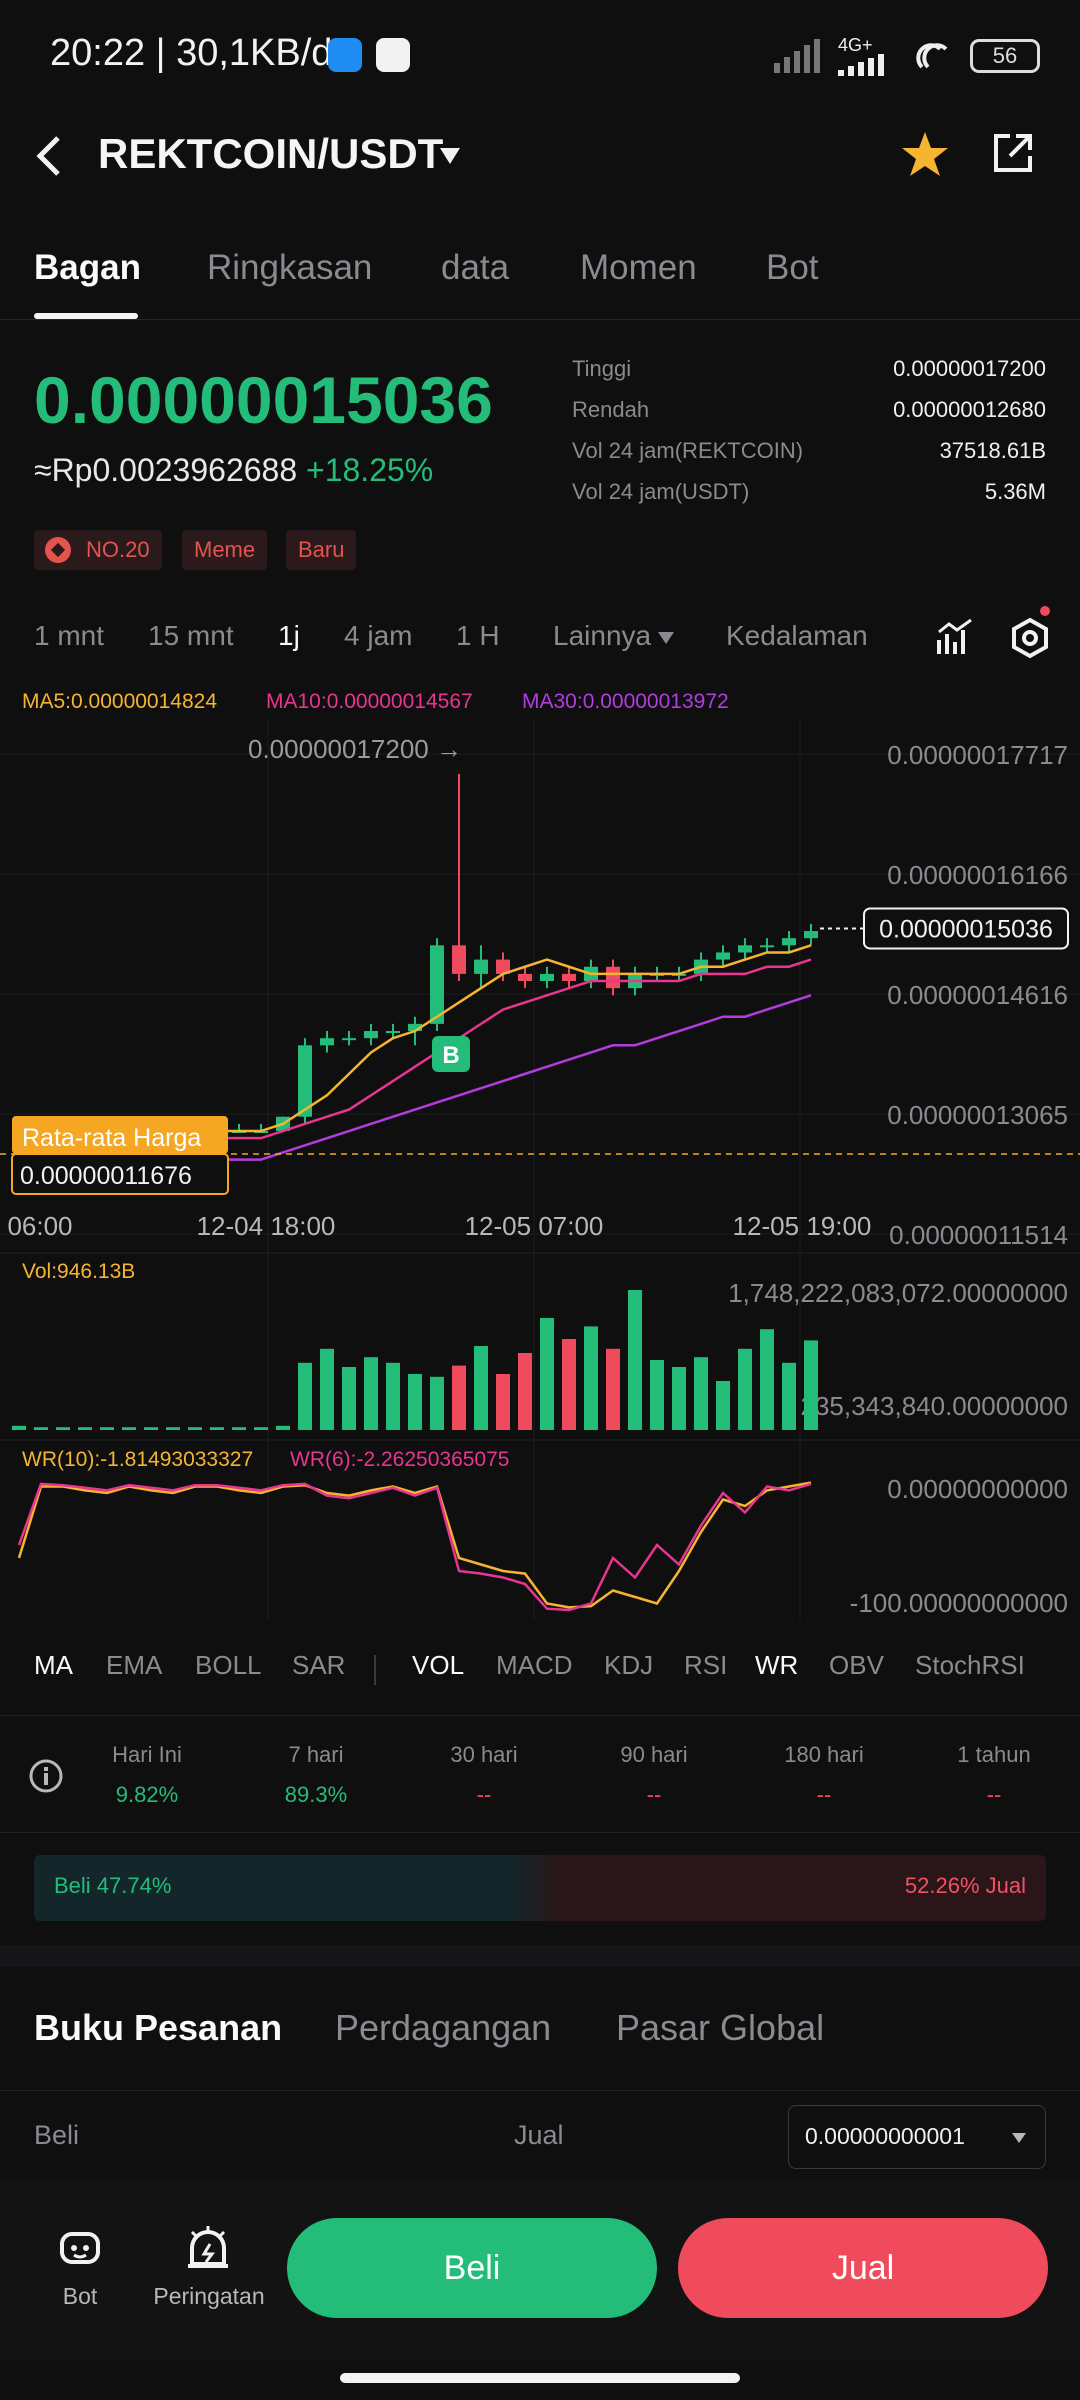 The height and width of the screenshot is (2400, 1080). I want to click on bot-label: Bot, so click(80, 2296).